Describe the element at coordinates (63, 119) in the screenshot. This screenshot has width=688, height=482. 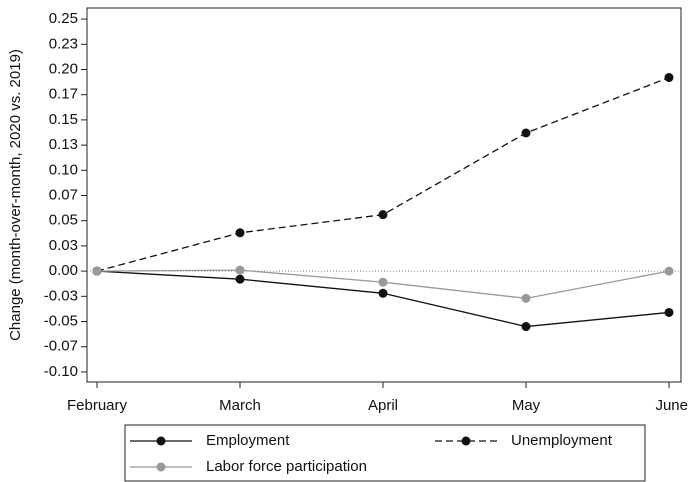
I see `y-tick-label: 0.15` at that location.